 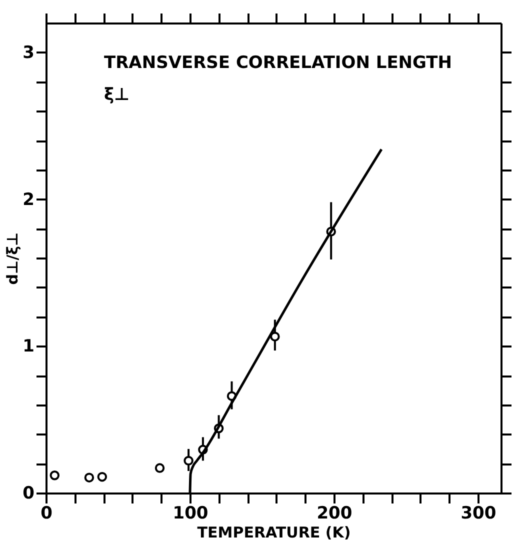 I want to click on annotation: TRANSVERSE CORRELATION LENGTH, so click(x=278, y=63).